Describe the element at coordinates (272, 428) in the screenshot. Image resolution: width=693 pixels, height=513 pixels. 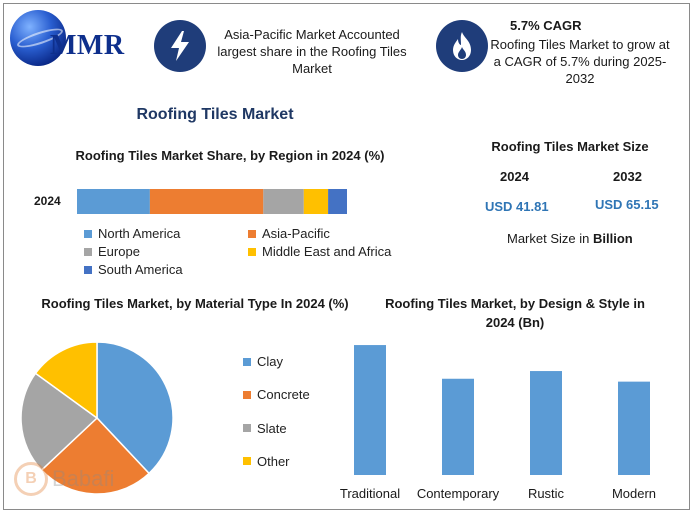
I see `legend-label: Slate` at that location.